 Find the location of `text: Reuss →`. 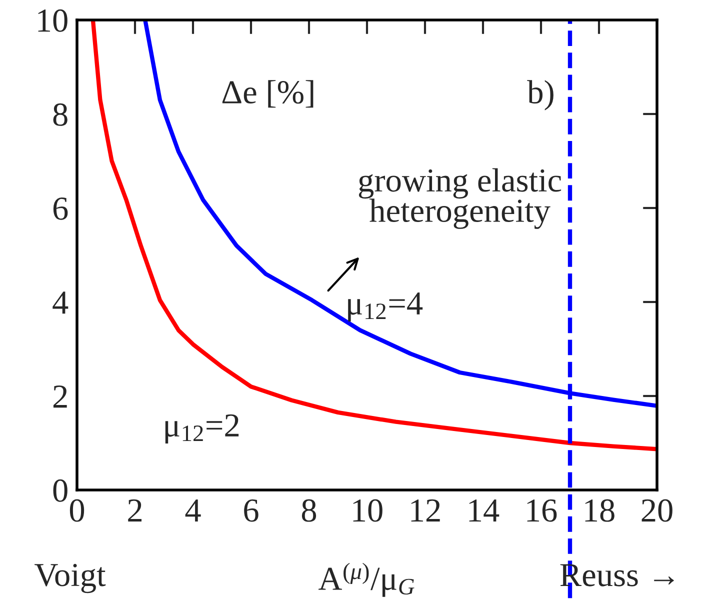

text: Reuss → is located at coordinates (617, 575).